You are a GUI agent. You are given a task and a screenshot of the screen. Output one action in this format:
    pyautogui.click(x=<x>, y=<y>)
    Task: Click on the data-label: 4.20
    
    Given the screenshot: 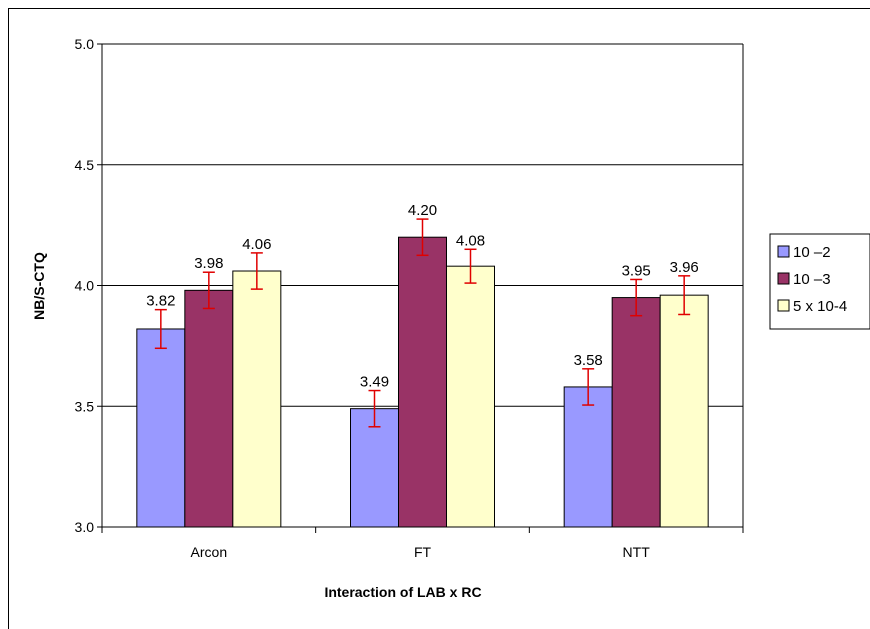 What is the action you would take?
    pyautogui.click(x=422, y=210)
    